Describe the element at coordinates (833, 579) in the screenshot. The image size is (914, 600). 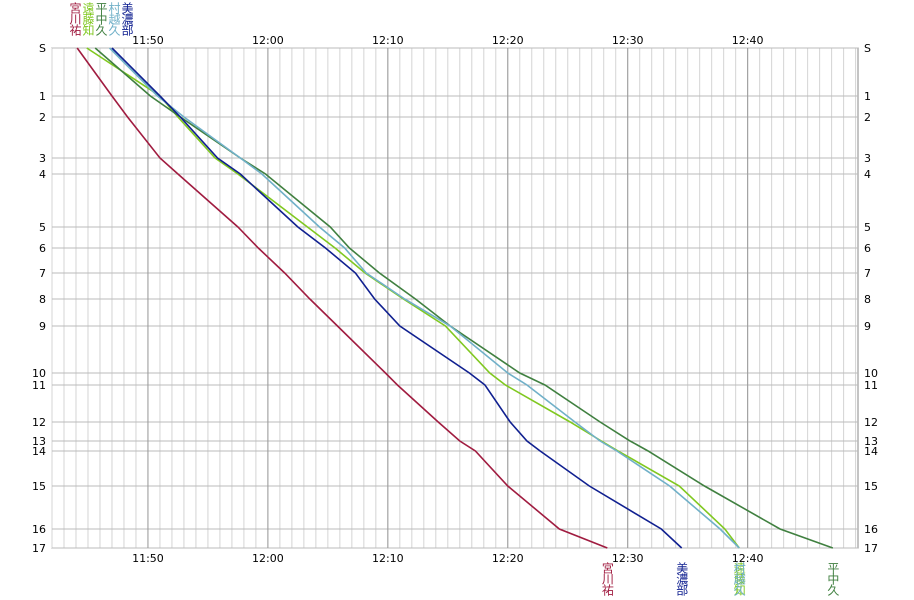
I see `end-label: 平中久` at that location.